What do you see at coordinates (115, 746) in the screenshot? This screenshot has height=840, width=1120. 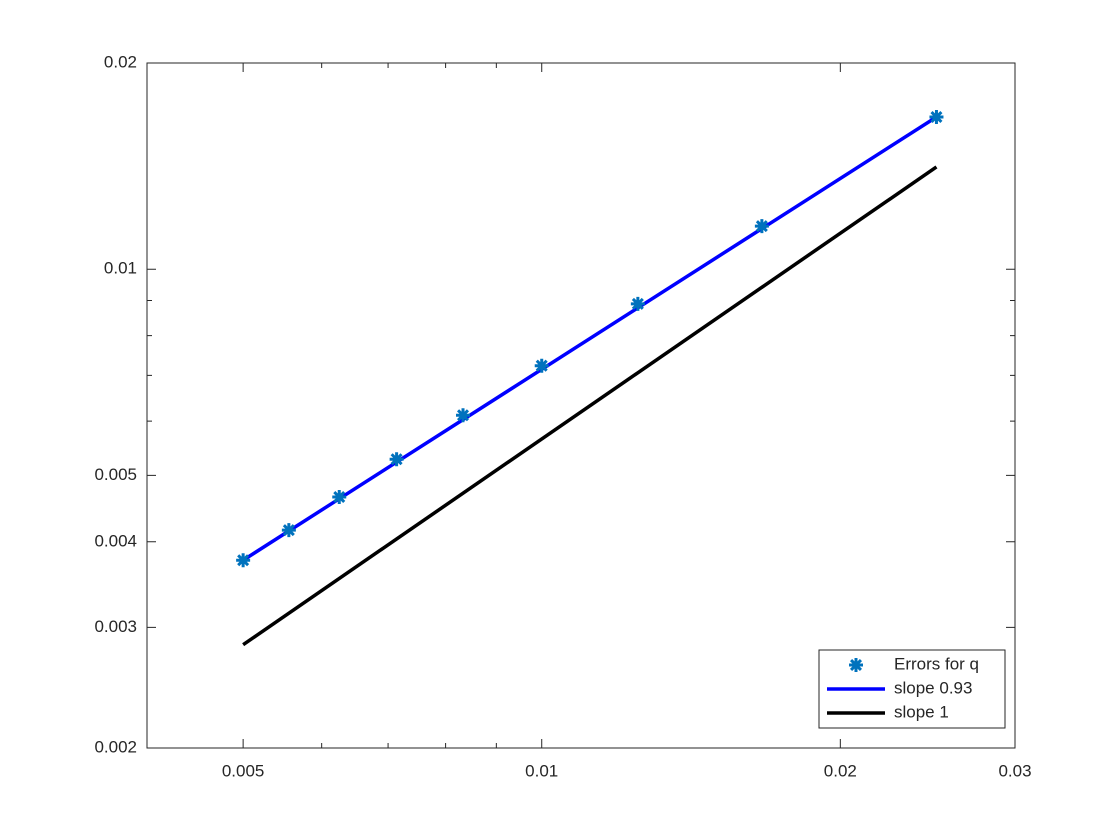 I see `y-tick-label: 0.002` at bounding box center [115, 746].